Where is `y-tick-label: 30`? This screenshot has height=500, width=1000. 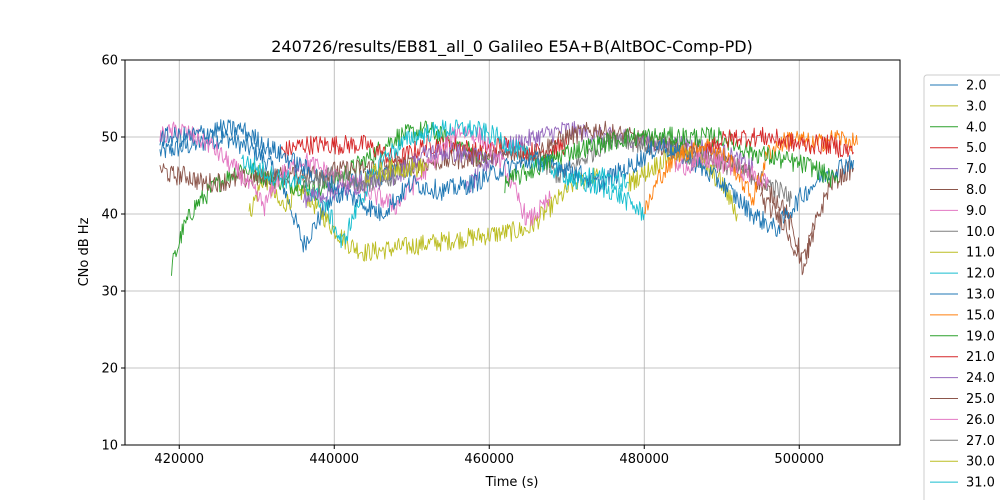
y-tick-label: 30 is located at coordinates (109, 292).